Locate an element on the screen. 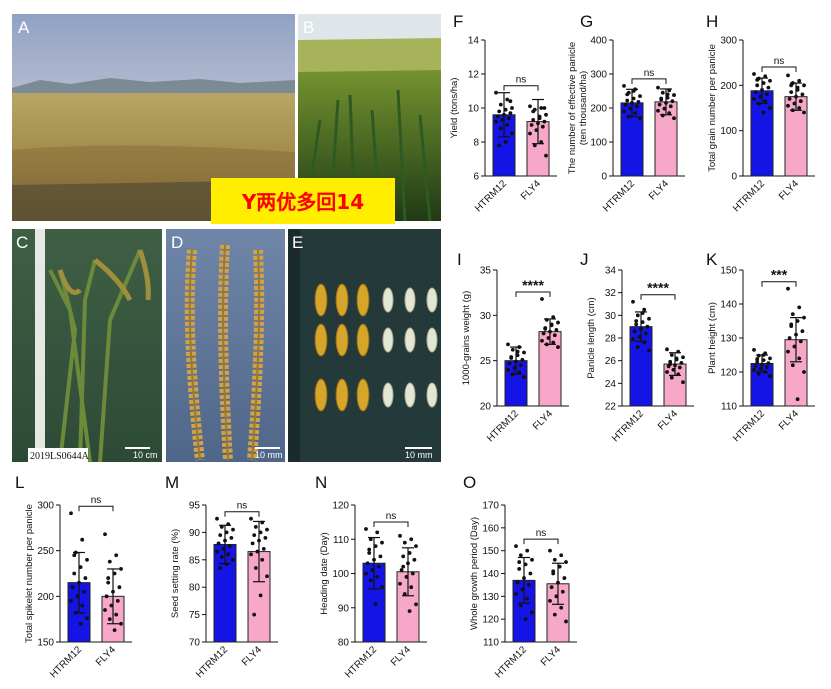 This screenshot has height=689, width=831. y-tick-label: 250 is located at coordinates (45, 551).